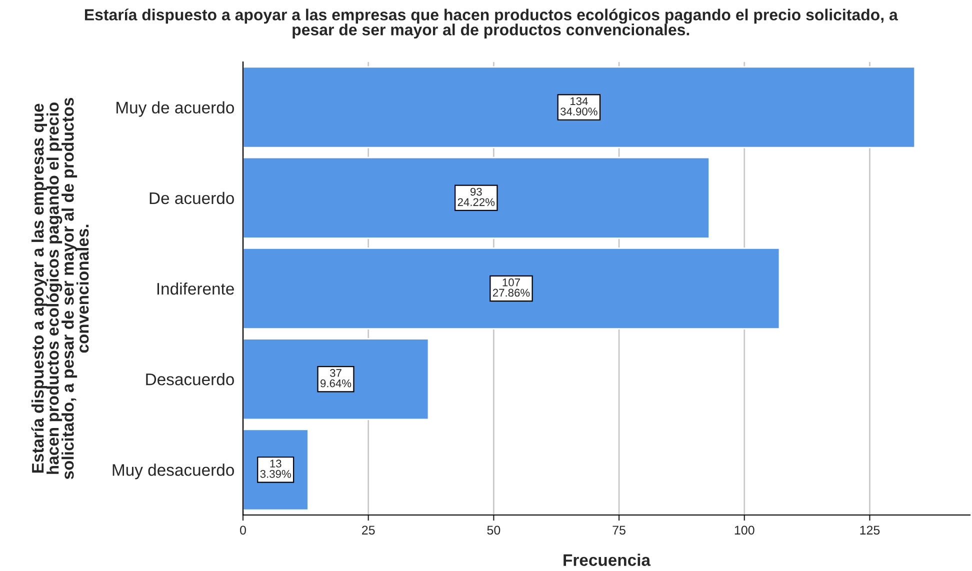 The width and height of the screenshot is (972, 571). What do you see at coordinates (60, 289) in the screenshot?
I see `y-axis-title: Estaría dispuesto a apoyar a las empresas que hacen productos ecológicos pagando el precio solicitado, a pesar de ser mayor al de productos convencionales.` at bounding box center [60, 289].